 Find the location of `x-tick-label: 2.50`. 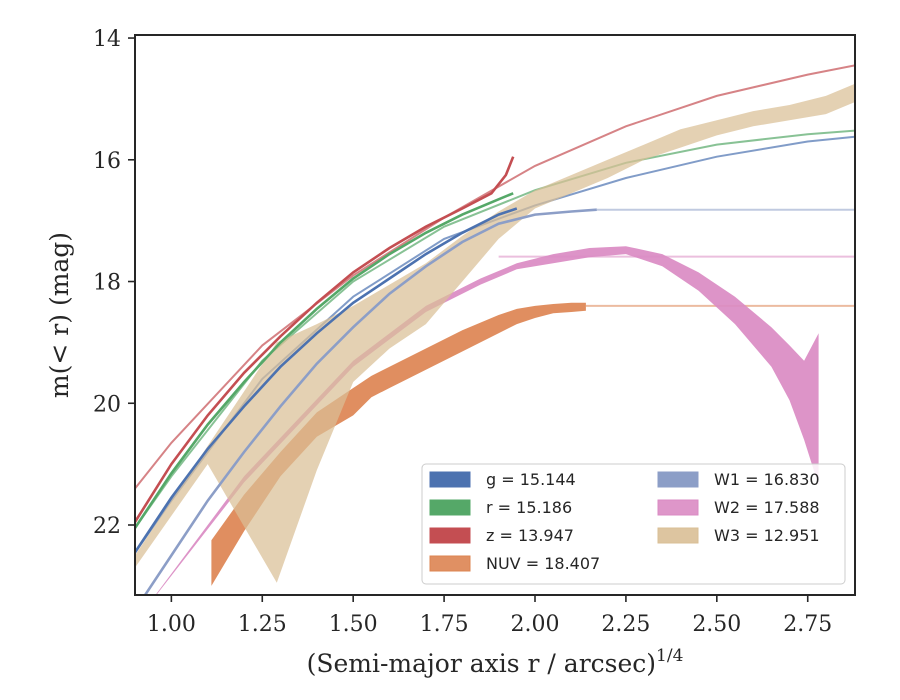

x-tick-label: 2.50 is located at coordinates (716, 624).